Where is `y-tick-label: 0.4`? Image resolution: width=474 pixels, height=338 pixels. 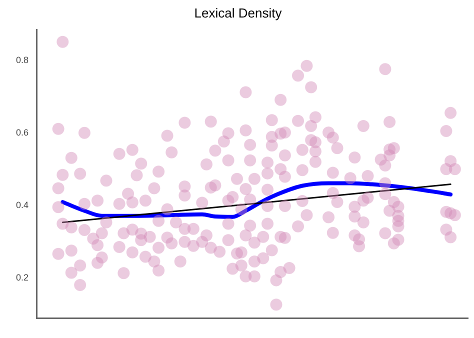
y-tick-label: 0.4 is located at coordinates (22, 205).